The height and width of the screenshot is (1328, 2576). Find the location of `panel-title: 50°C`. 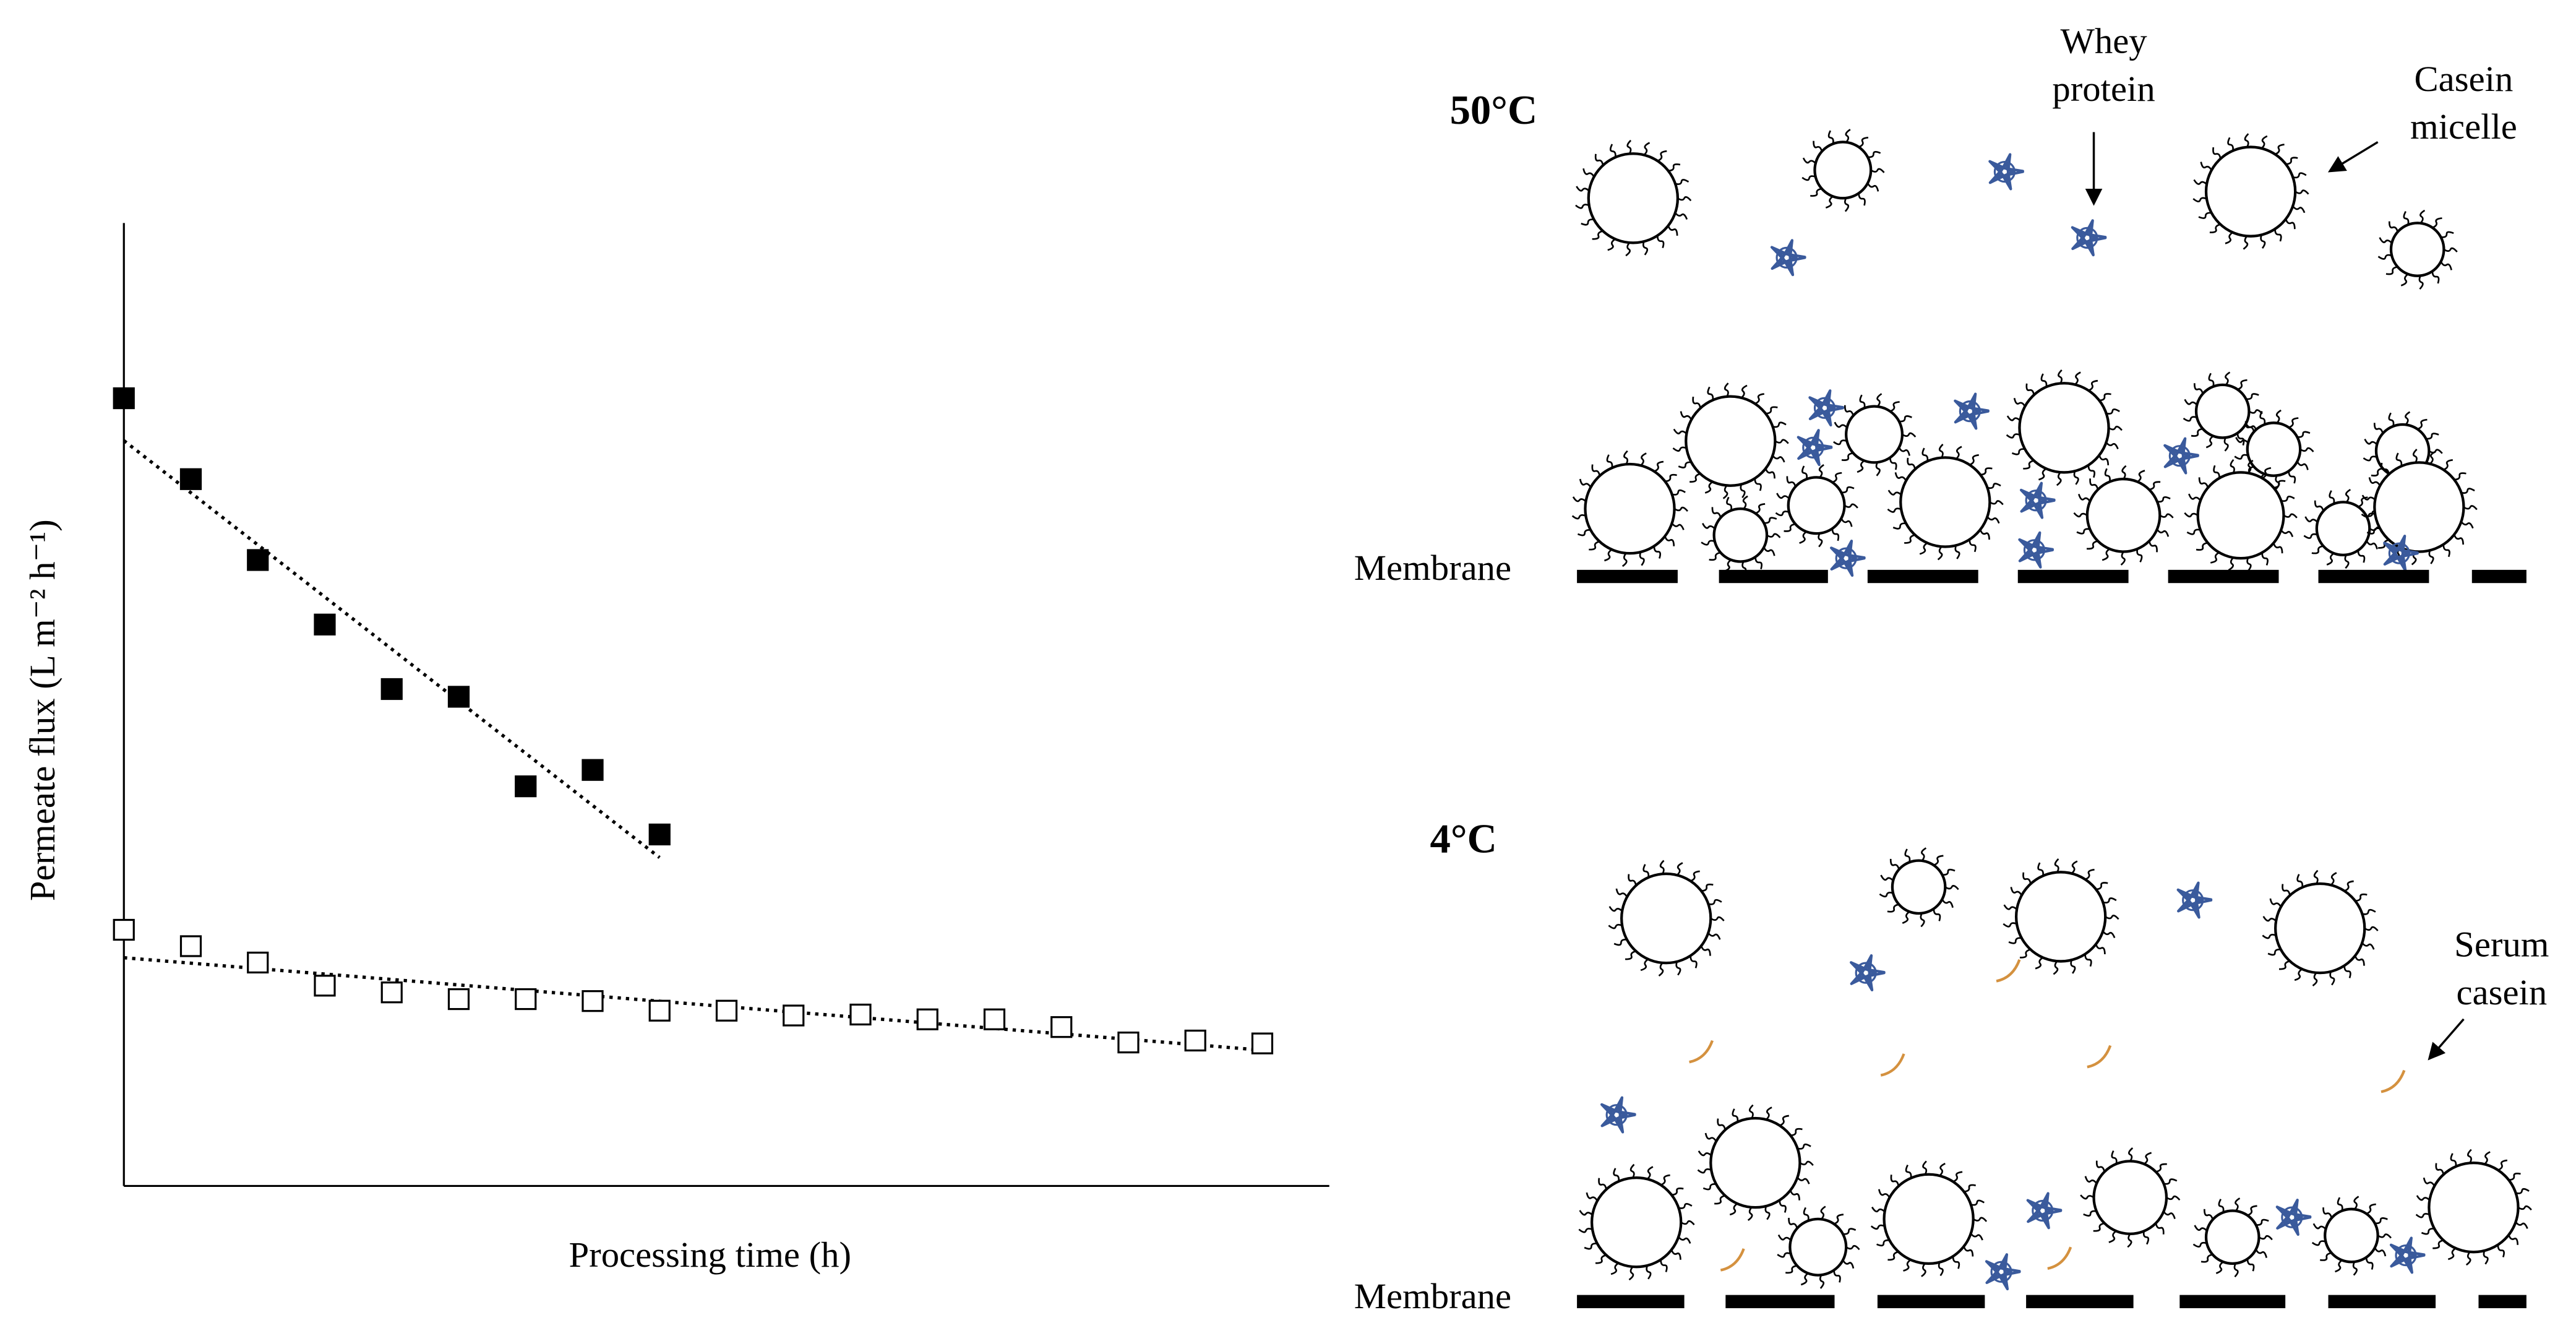

panel-title: 50°C is located at coordinates (1494, 110).